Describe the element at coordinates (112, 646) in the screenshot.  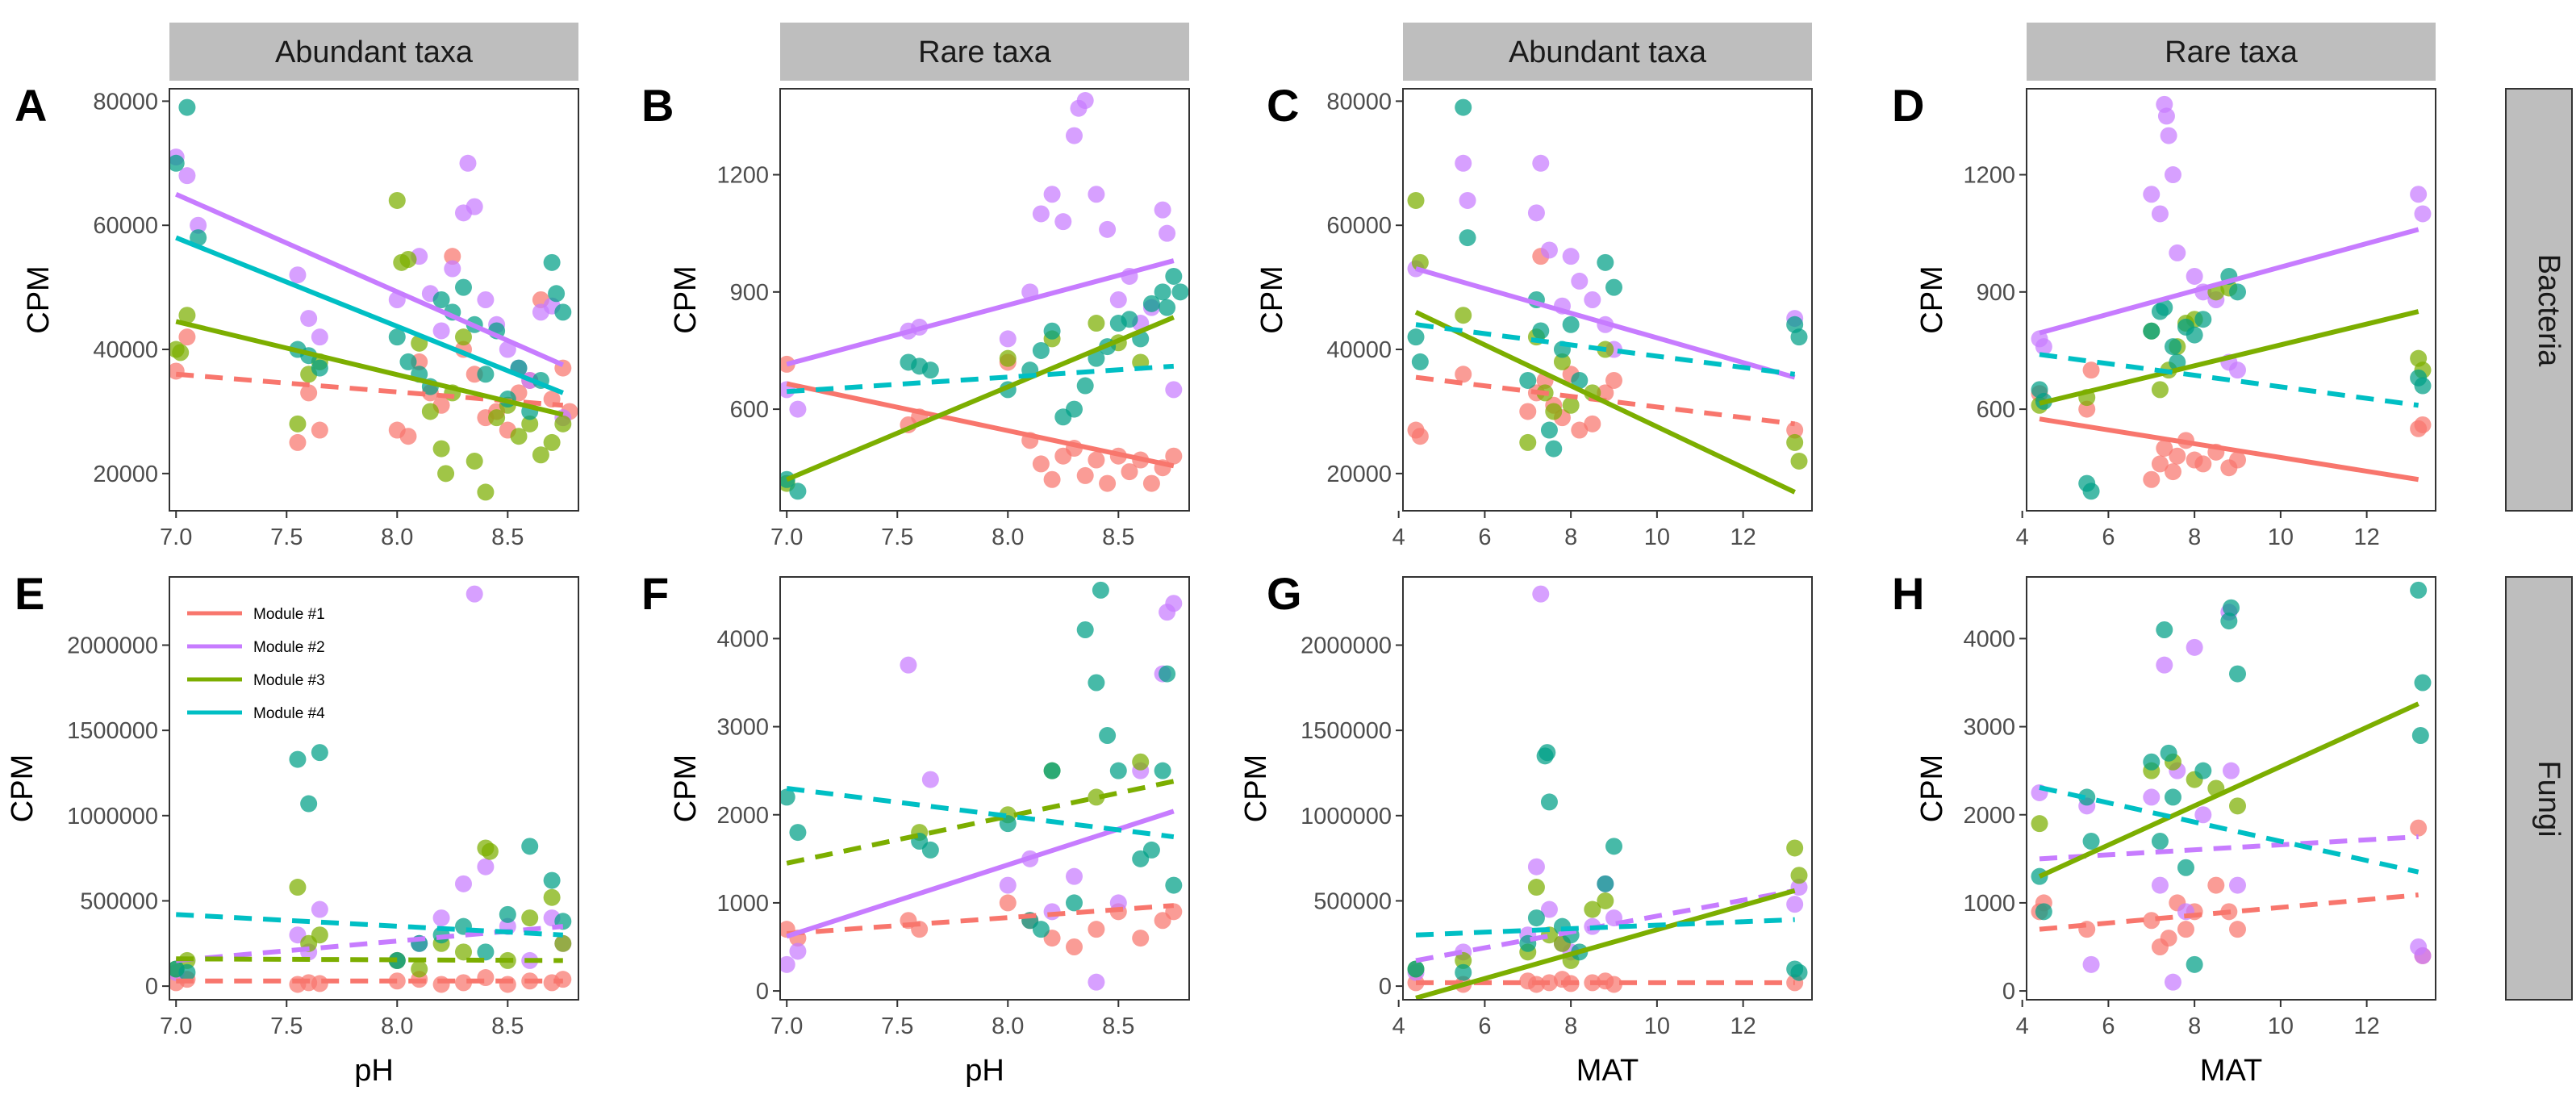
I see `y-tick-label: 2000000` at that location.